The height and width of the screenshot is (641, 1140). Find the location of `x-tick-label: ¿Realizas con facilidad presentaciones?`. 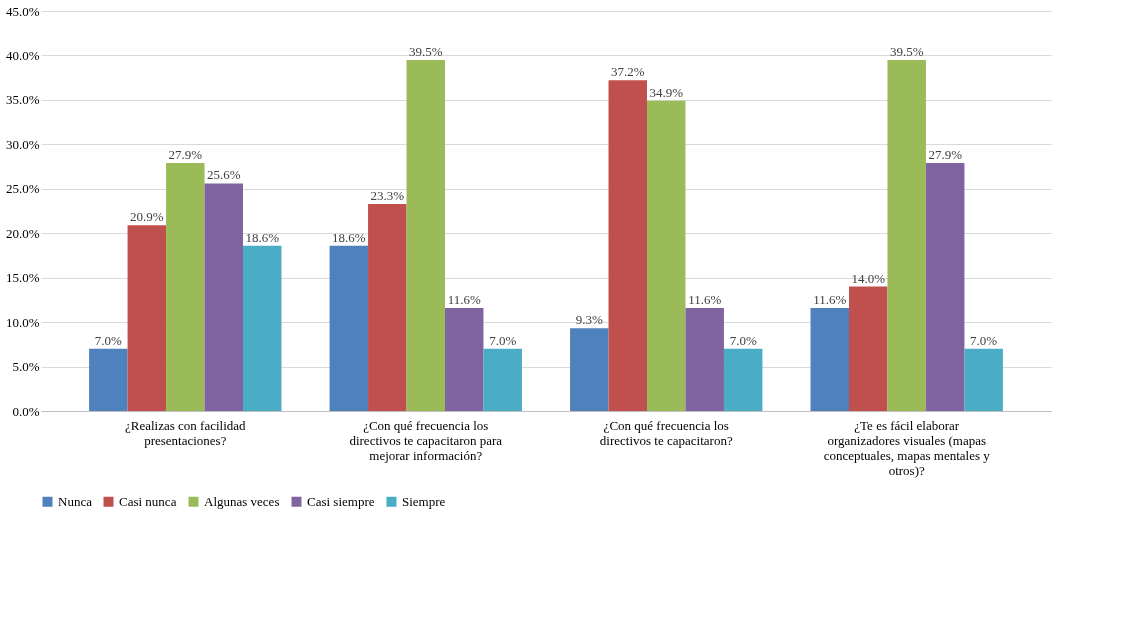

x-tick-label: ¿Realizas con facilidad presentaciones? is located at coordinates (186, 432).